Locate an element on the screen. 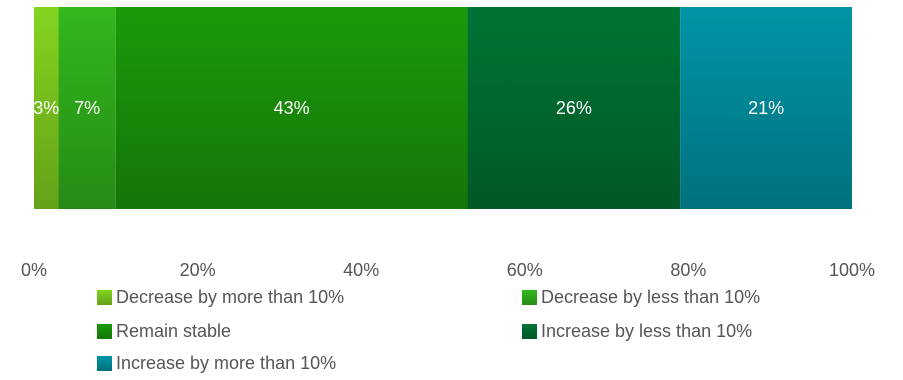 The image size is (903, 380). legend-label: Increase by more than 10% is located at coordinates (226, 363).